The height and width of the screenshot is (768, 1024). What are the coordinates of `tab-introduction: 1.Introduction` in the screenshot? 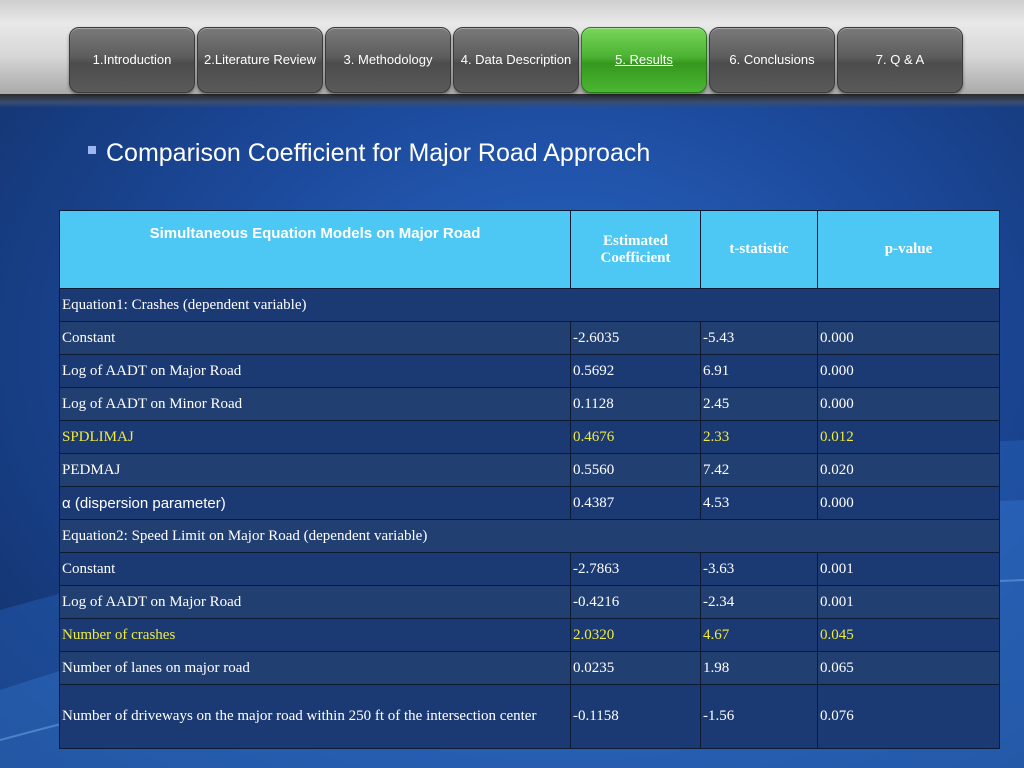 It's located at (132, 60).